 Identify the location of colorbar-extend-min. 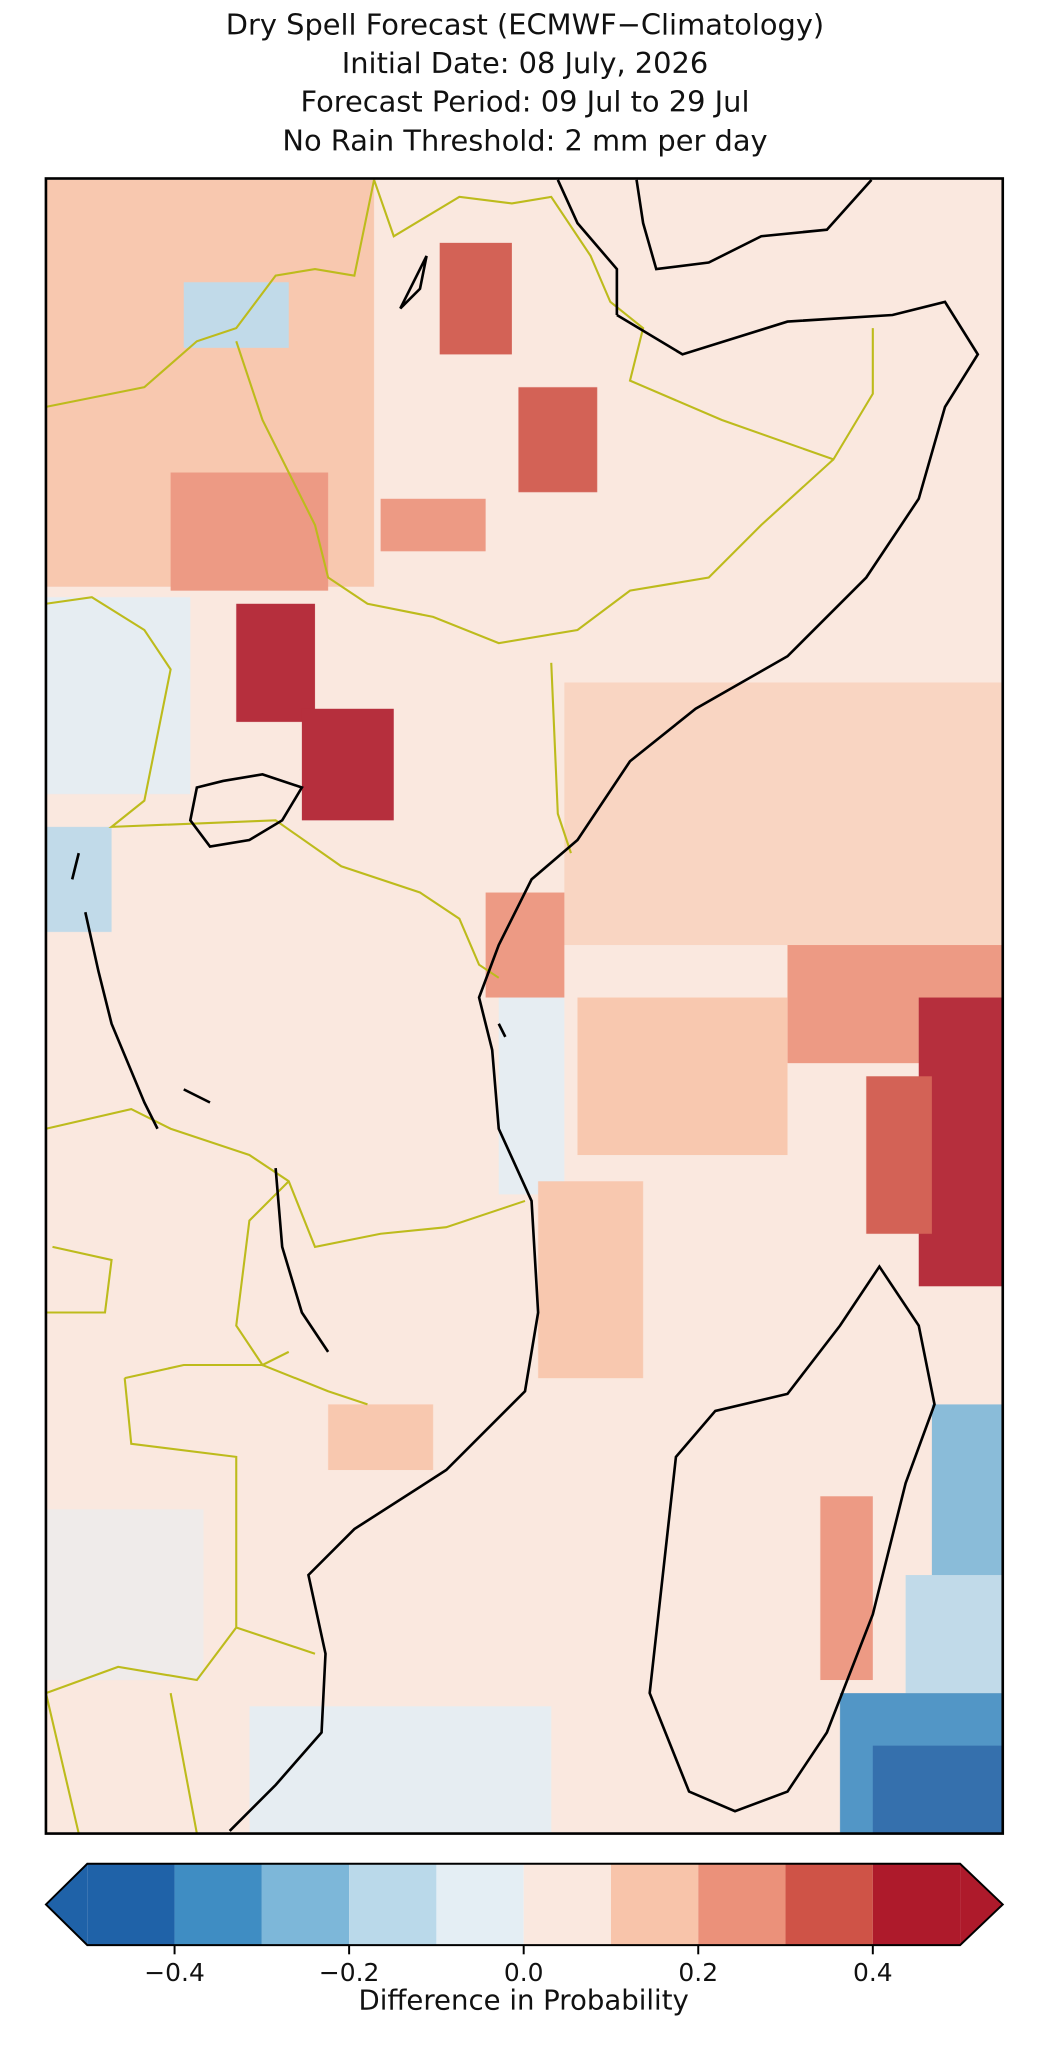
(66, 1904).